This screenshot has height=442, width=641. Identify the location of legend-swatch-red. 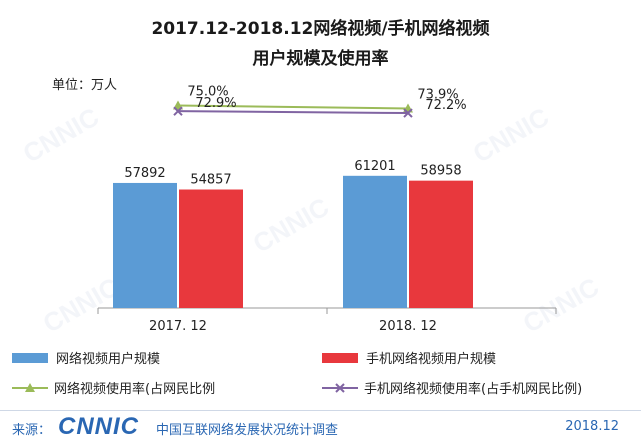
(340, 357).